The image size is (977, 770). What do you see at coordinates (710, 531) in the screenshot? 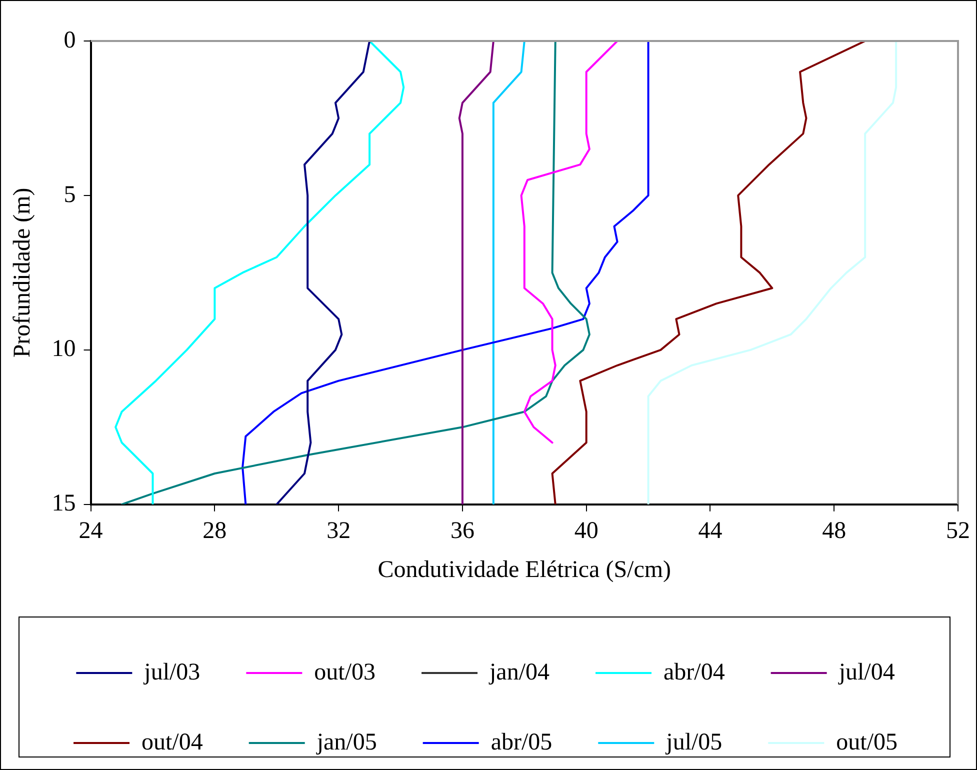
I see `x-tick-label: 44` at bounding box center [710, 531].